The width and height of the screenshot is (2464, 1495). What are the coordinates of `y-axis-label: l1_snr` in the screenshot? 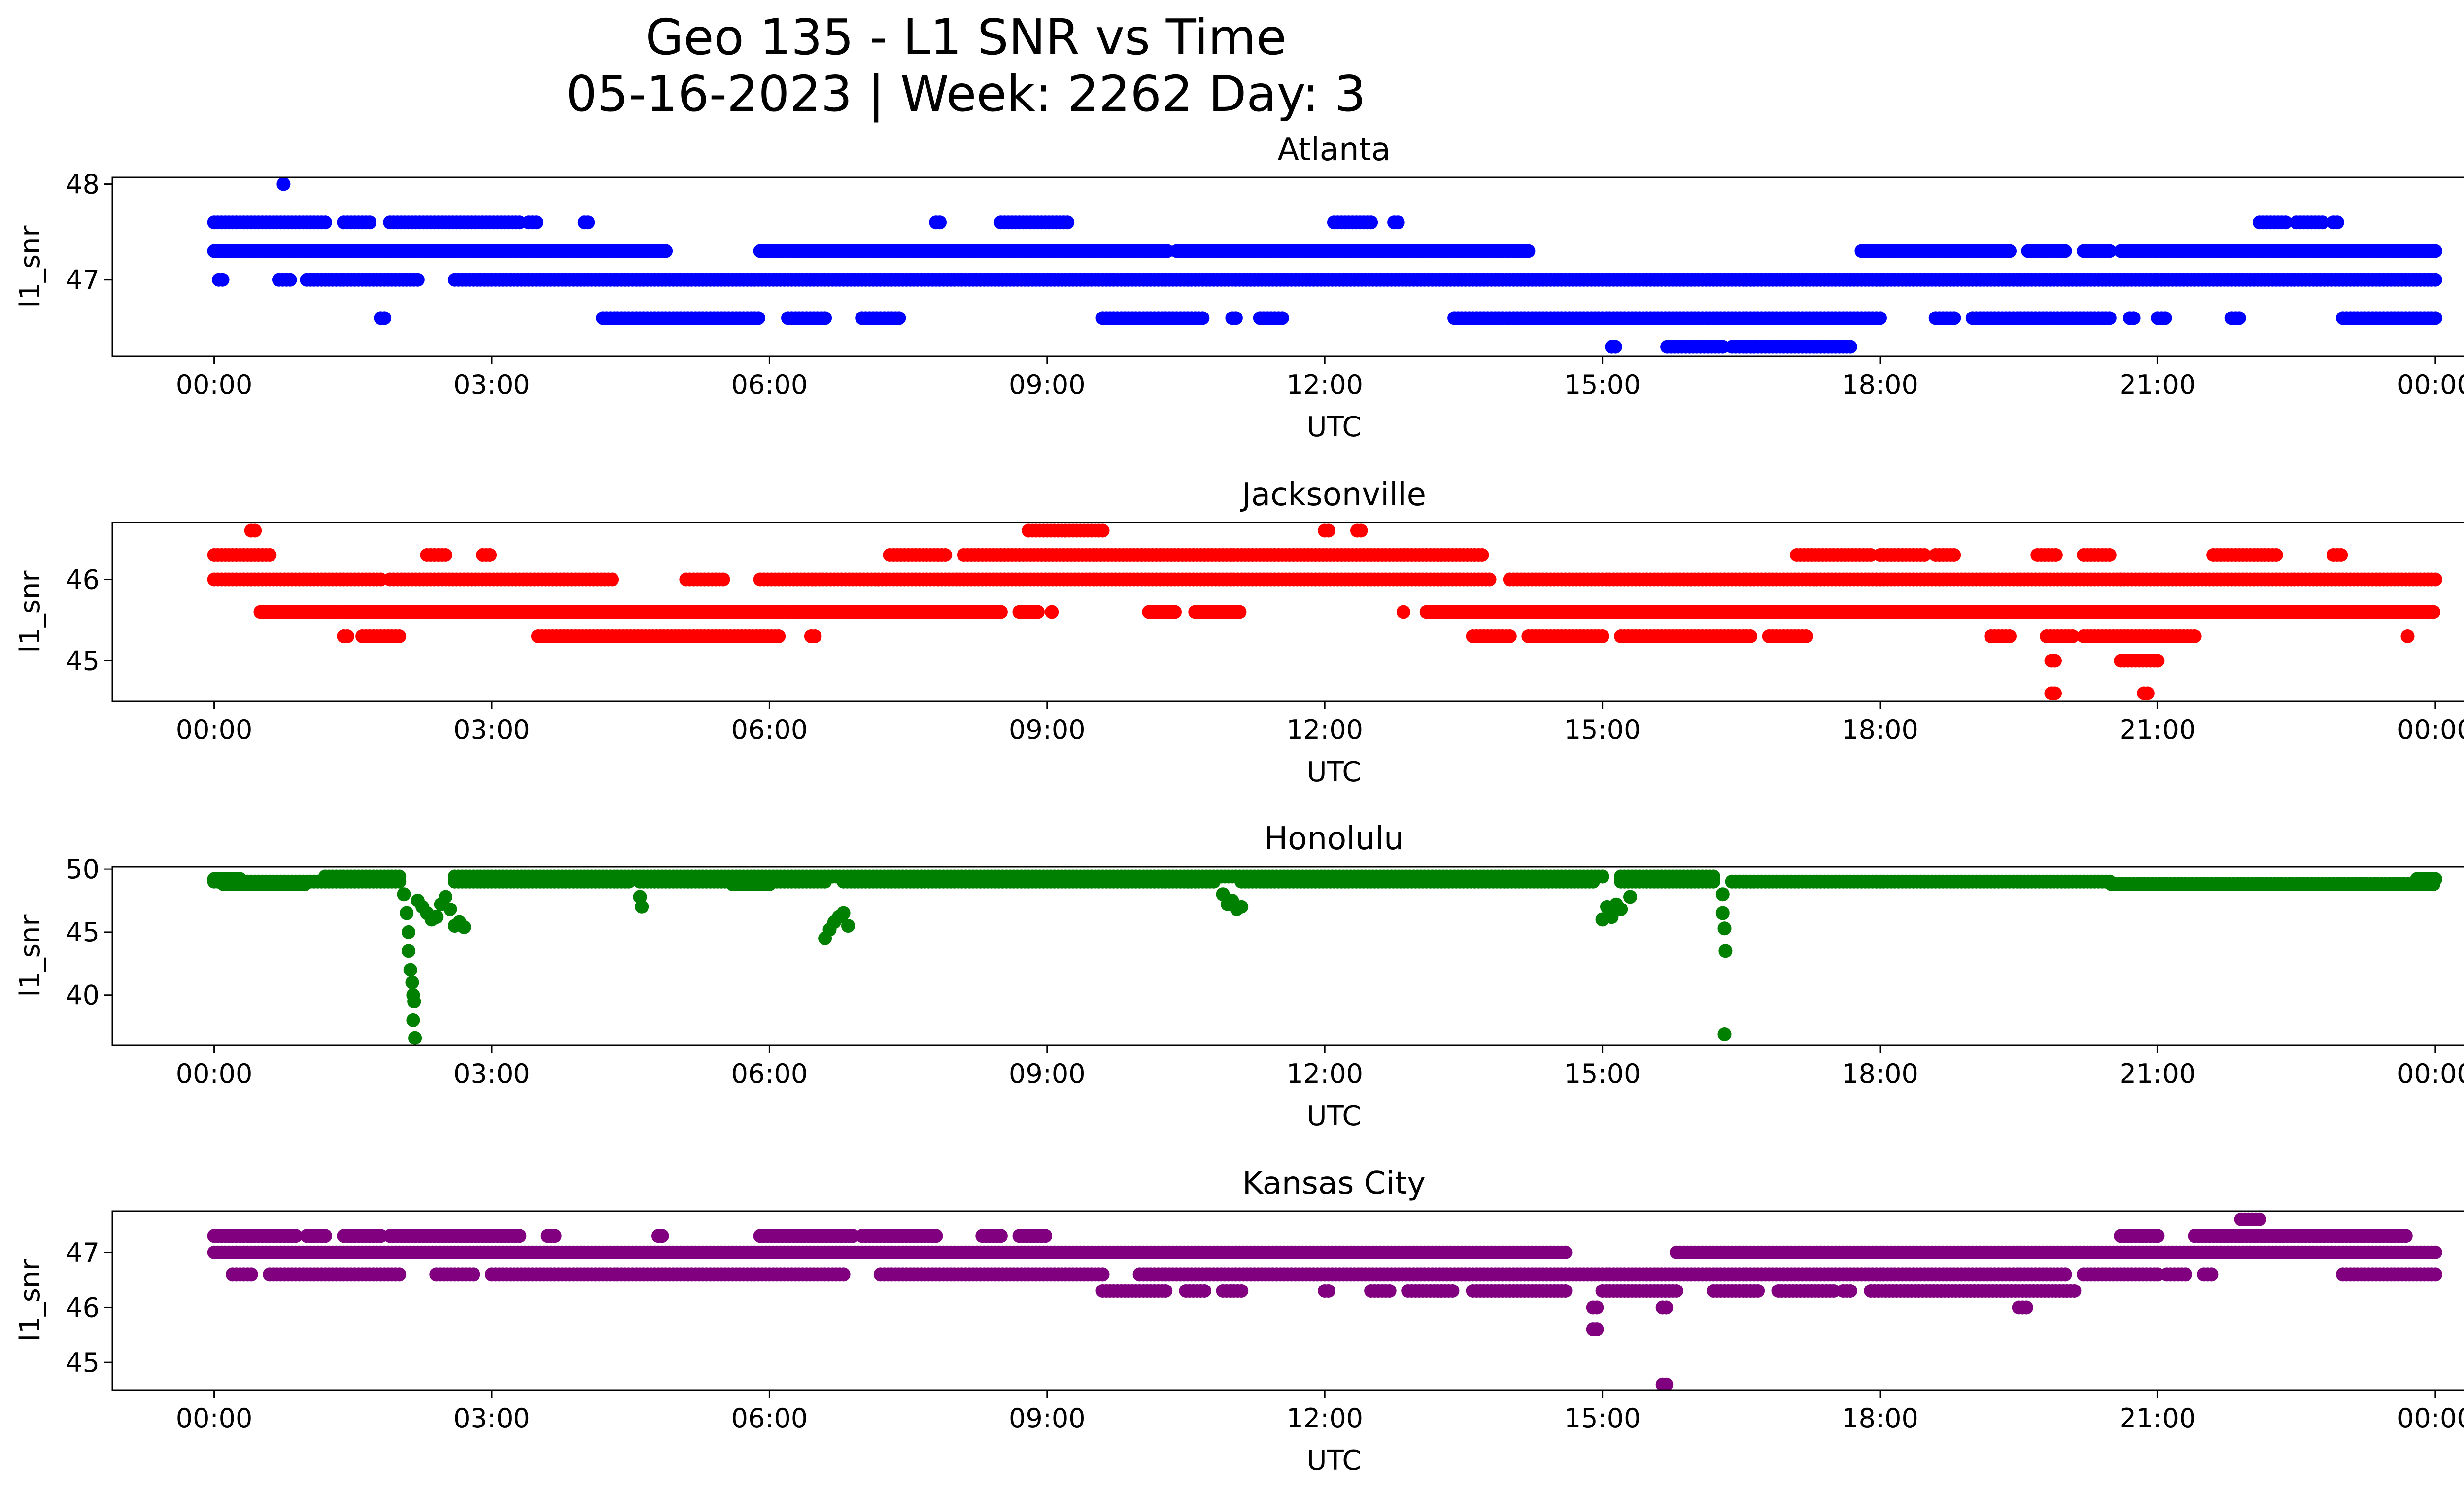 It's located at (30, 266).